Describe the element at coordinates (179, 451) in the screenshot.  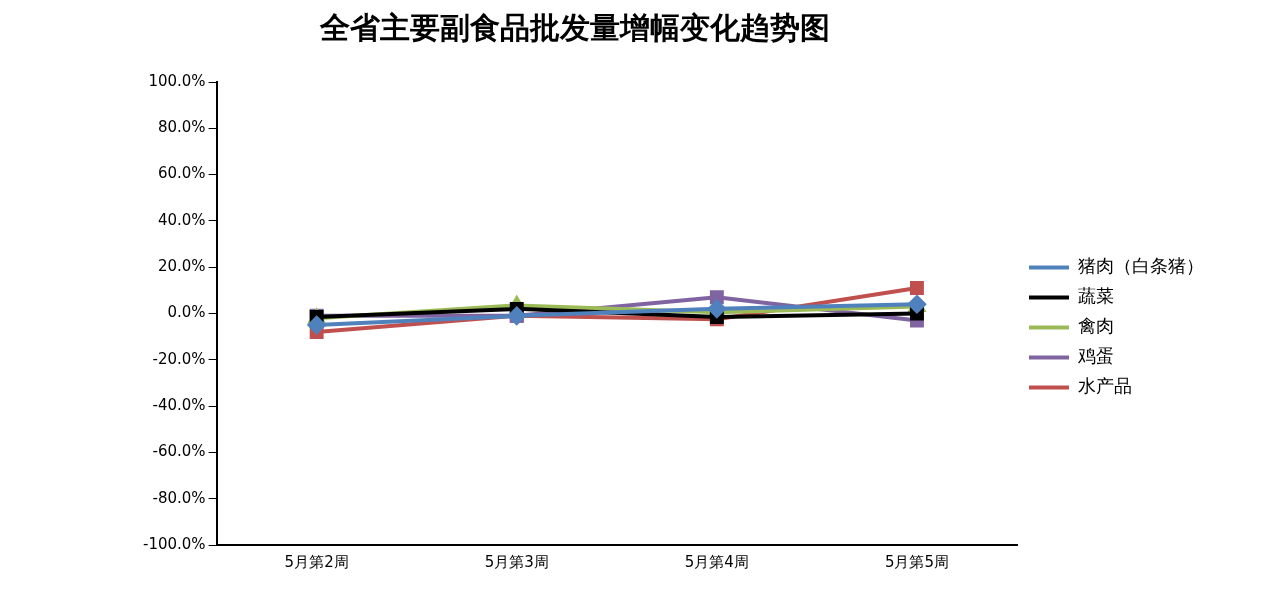
I see `y-tick-label: -60.0%` at that location.